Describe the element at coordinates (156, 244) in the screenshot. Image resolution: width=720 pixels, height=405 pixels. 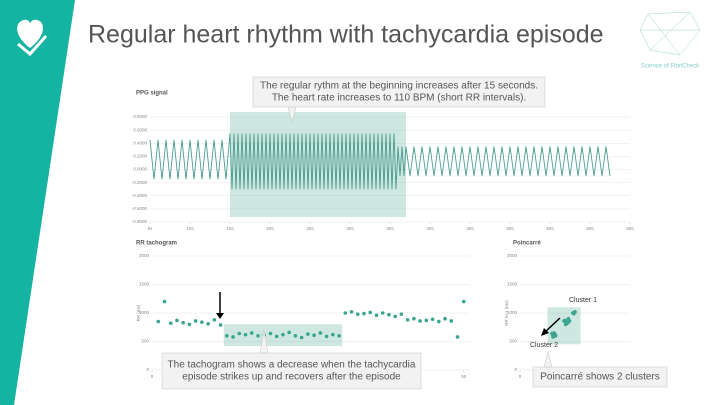
I see `chart-title: RR tachogram` at that location.